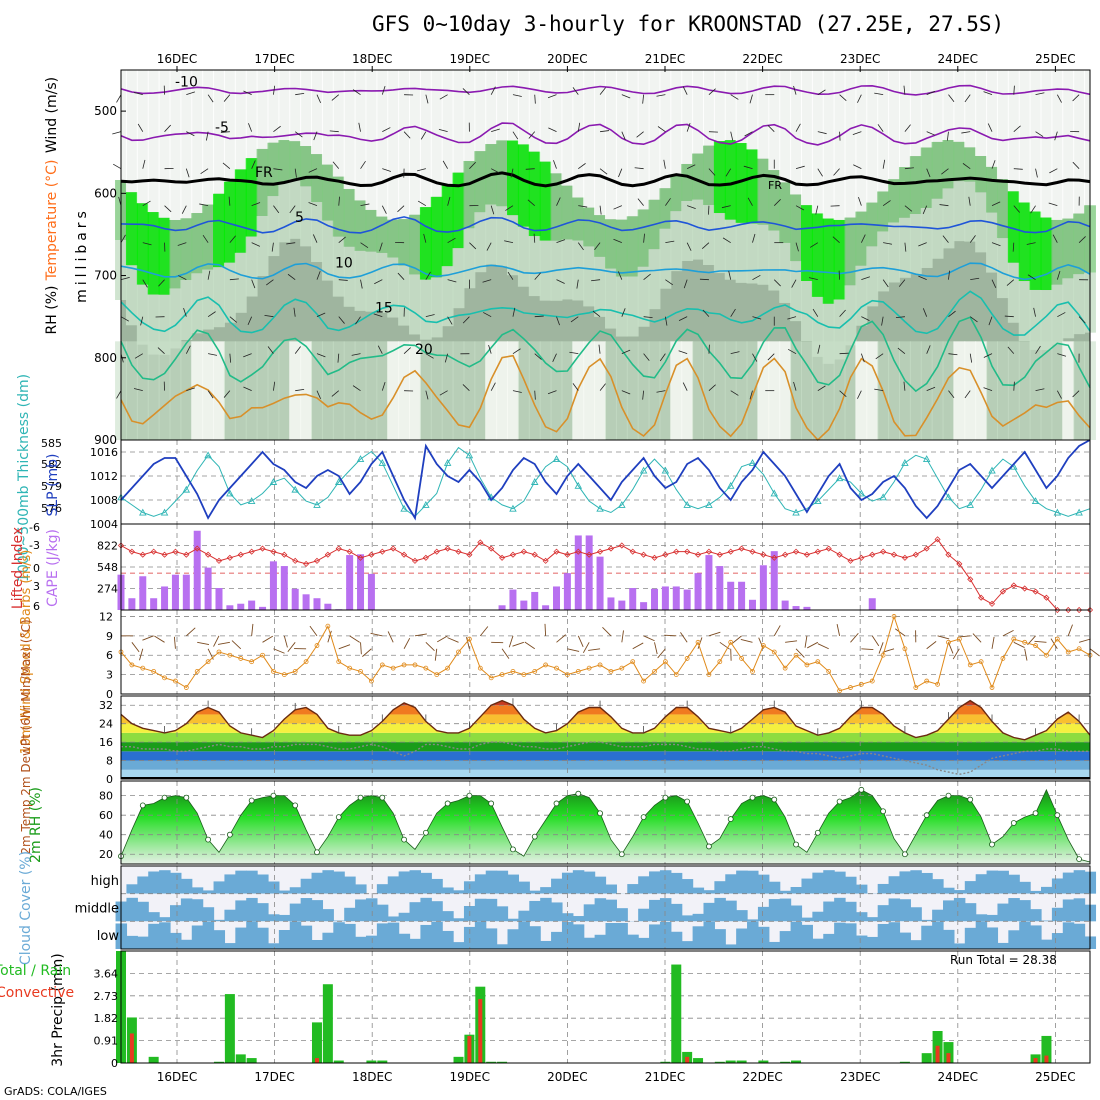 This screenshot has width=1100, height=1100. I want to click on date-tick-bottom: 24DEC, so click(958, 1077).